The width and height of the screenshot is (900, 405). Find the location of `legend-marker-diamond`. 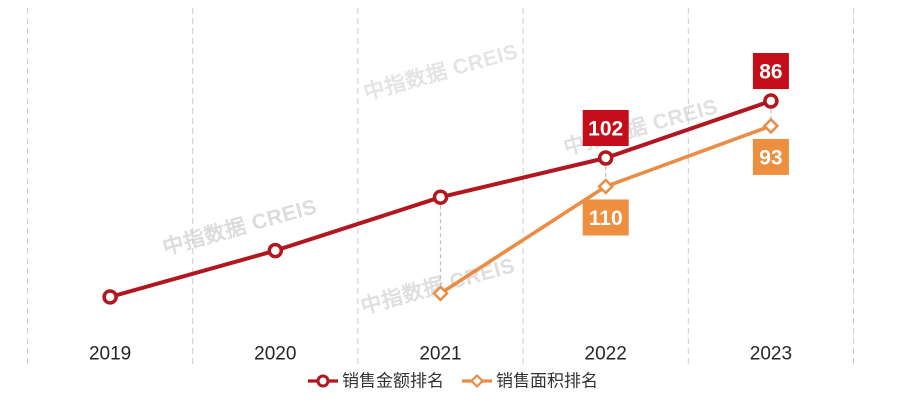

legend-marker-diamond is located at coordinates (477, 381).